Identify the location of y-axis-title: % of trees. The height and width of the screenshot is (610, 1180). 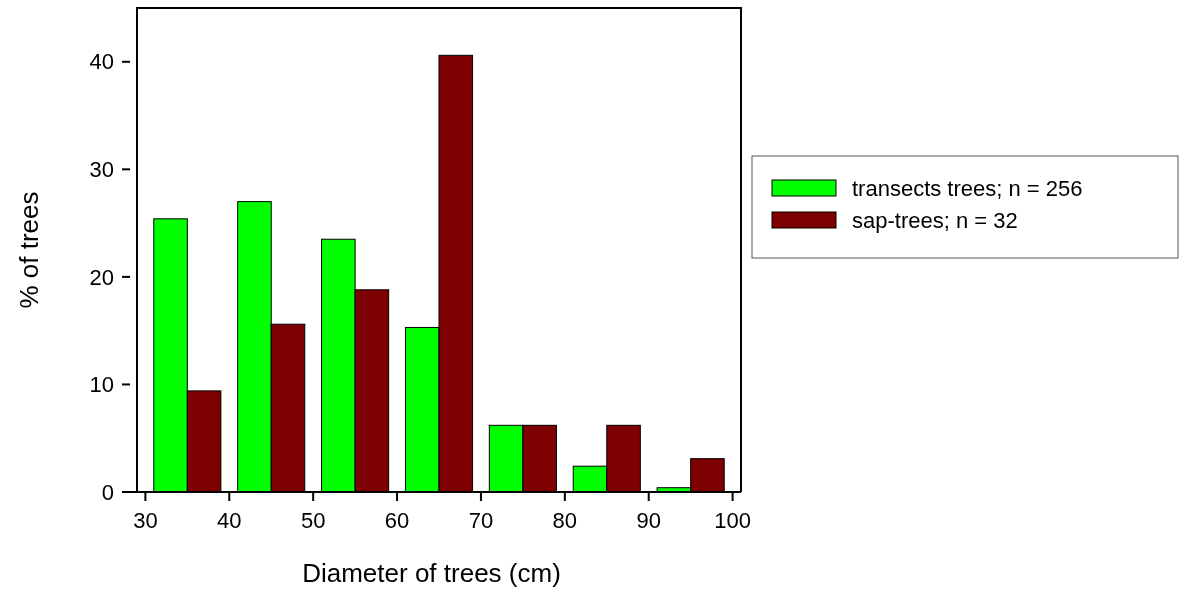
(29, 250).